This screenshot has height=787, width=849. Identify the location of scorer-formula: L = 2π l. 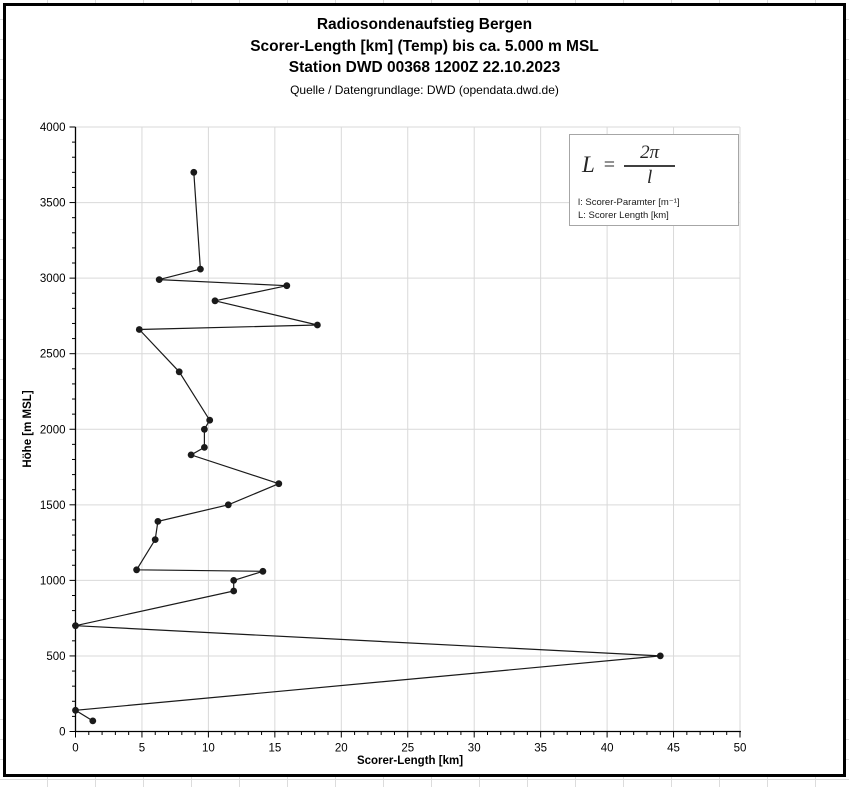
(654, 165).